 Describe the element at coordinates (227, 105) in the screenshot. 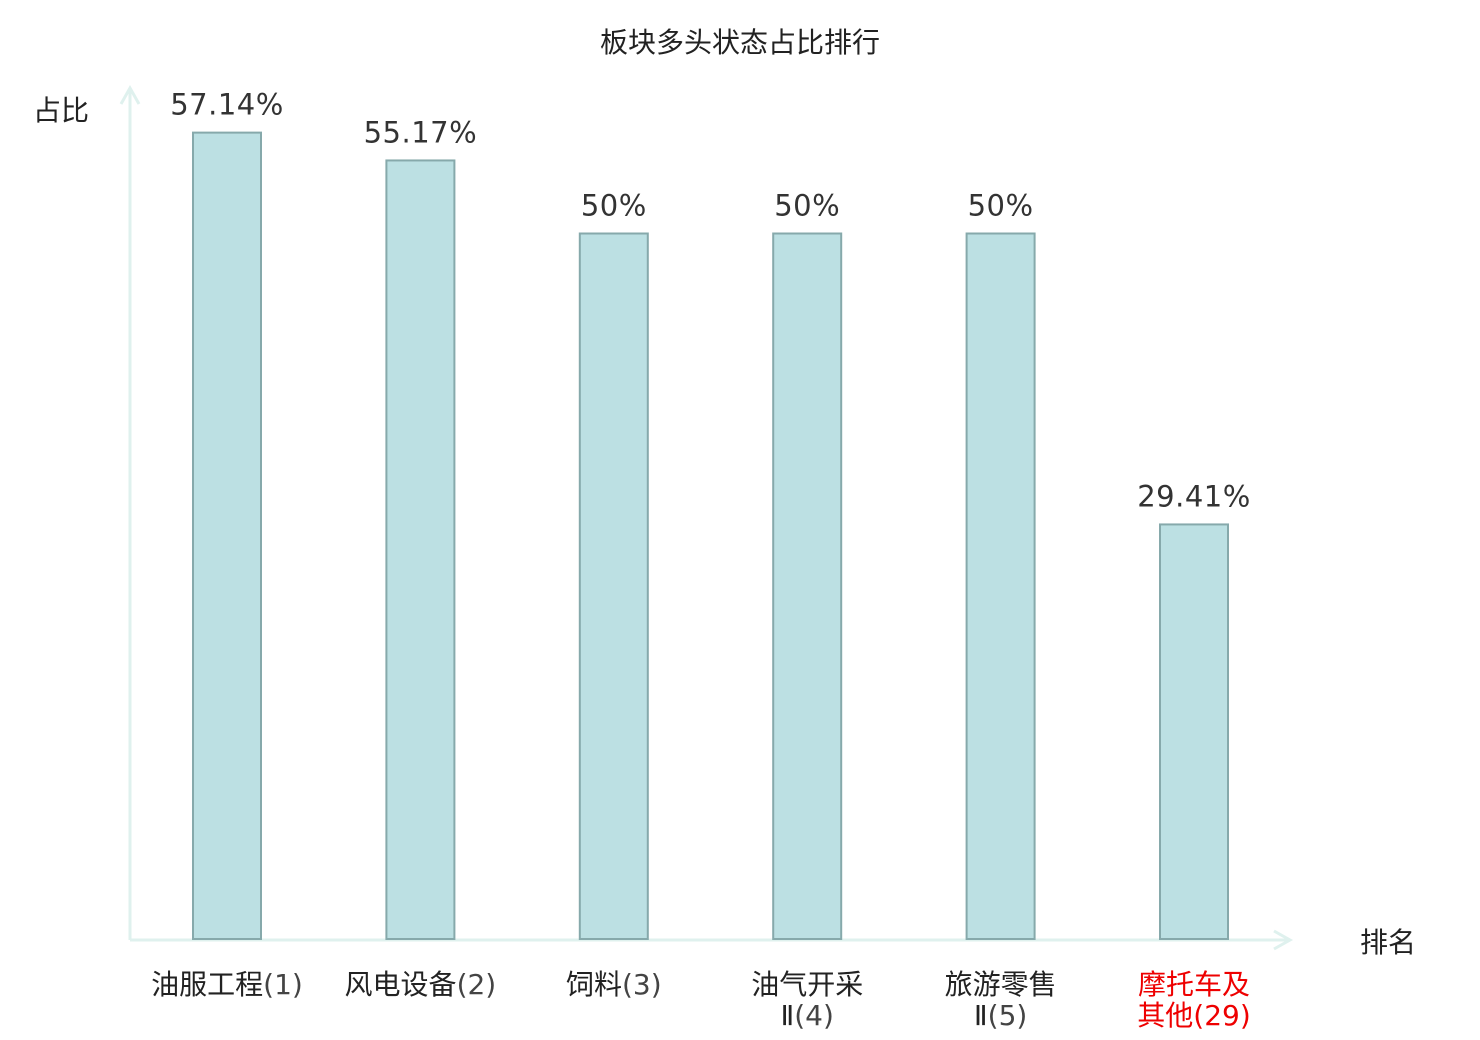

I see `value-label-1: 57.14%` at that location.